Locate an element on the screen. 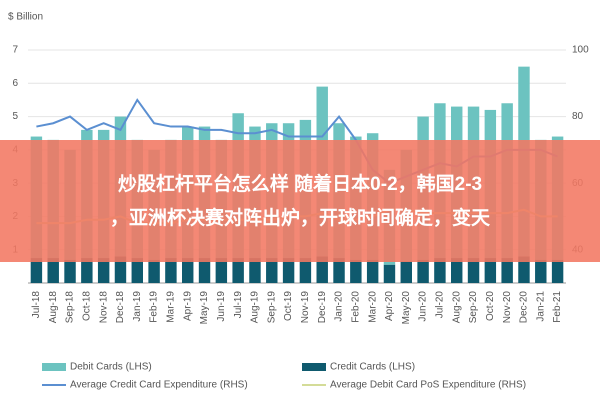 The image size is (600, 400). legend-label: Debit Cards (LHS) is located at coordinates (111, 367).